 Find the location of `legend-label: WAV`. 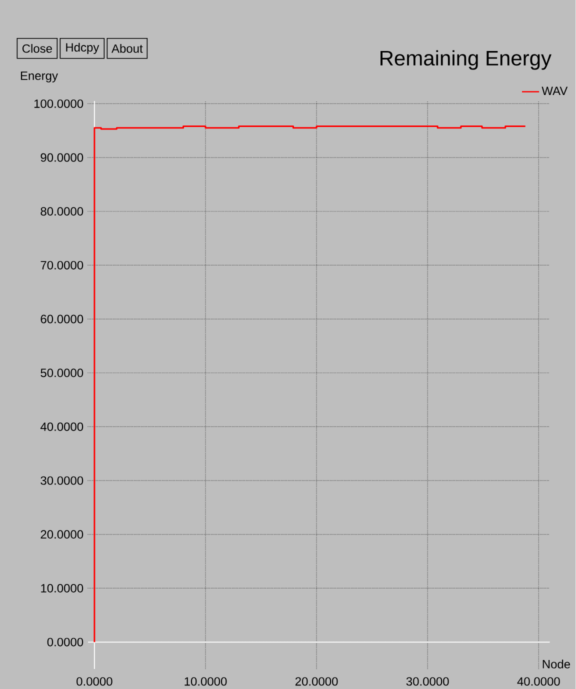

legend-label: WAV is located at coordinates (555, 90).